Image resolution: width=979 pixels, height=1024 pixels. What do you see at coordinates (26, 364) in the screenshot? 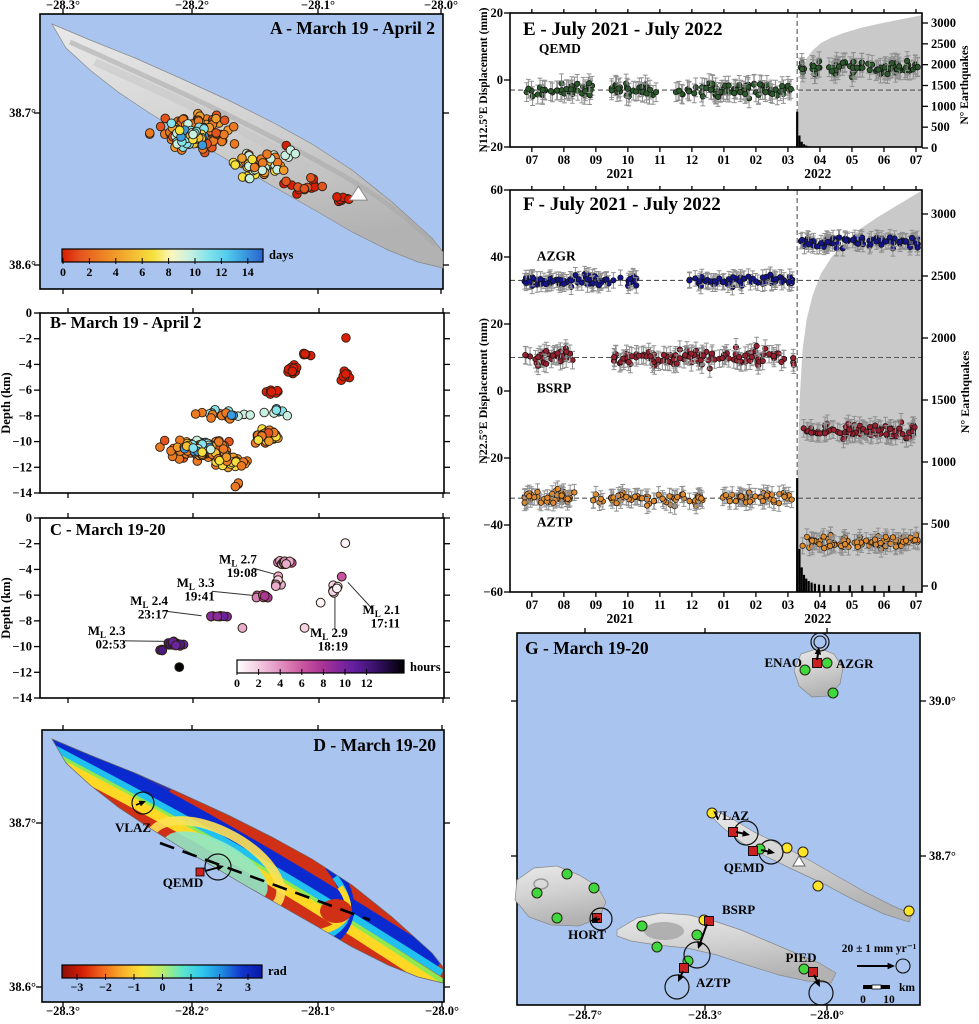
I see `depth-tick-label: −4` at bounding box center [26, 364].